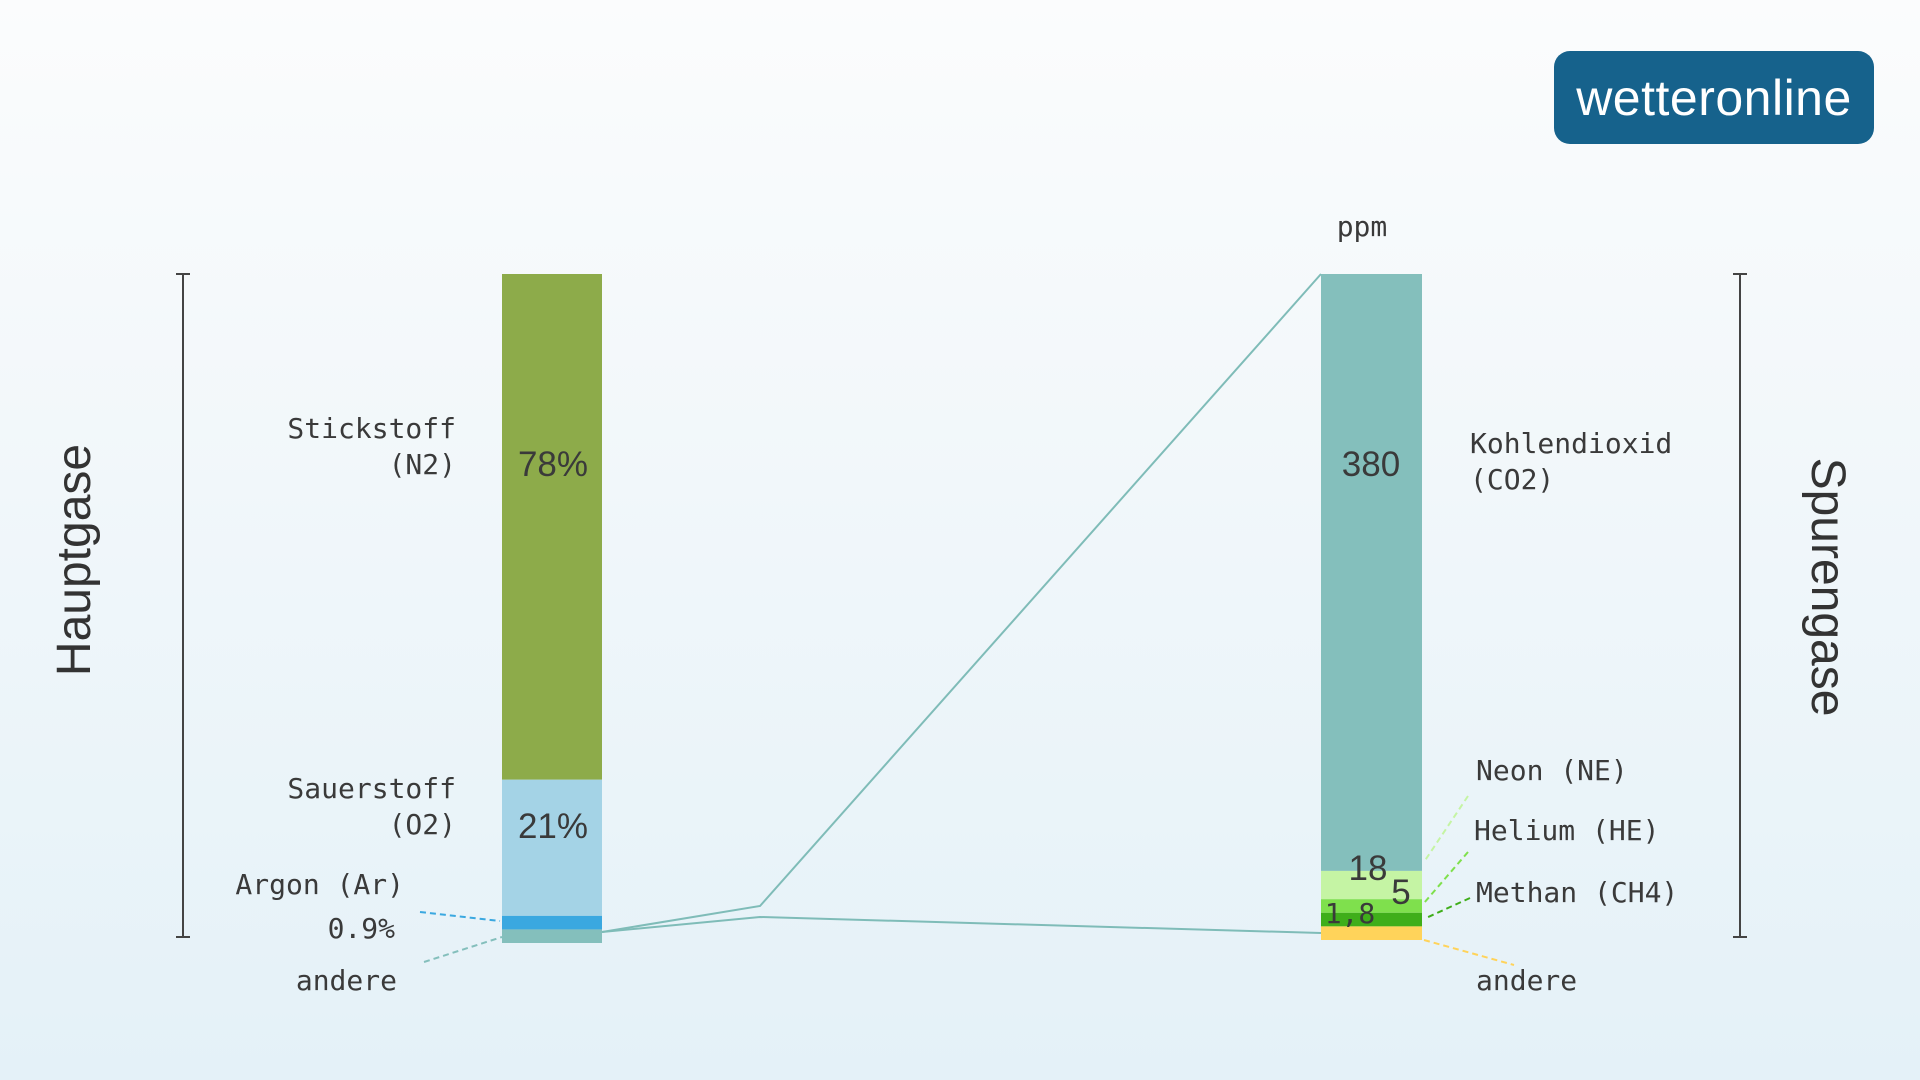 The height and width of the screenshot is (1080, 1920). What do you see at coordinates (1371, 933) in the screenshot?
I see `bar-segment-andere-right` at bounding box center [1371, 933].